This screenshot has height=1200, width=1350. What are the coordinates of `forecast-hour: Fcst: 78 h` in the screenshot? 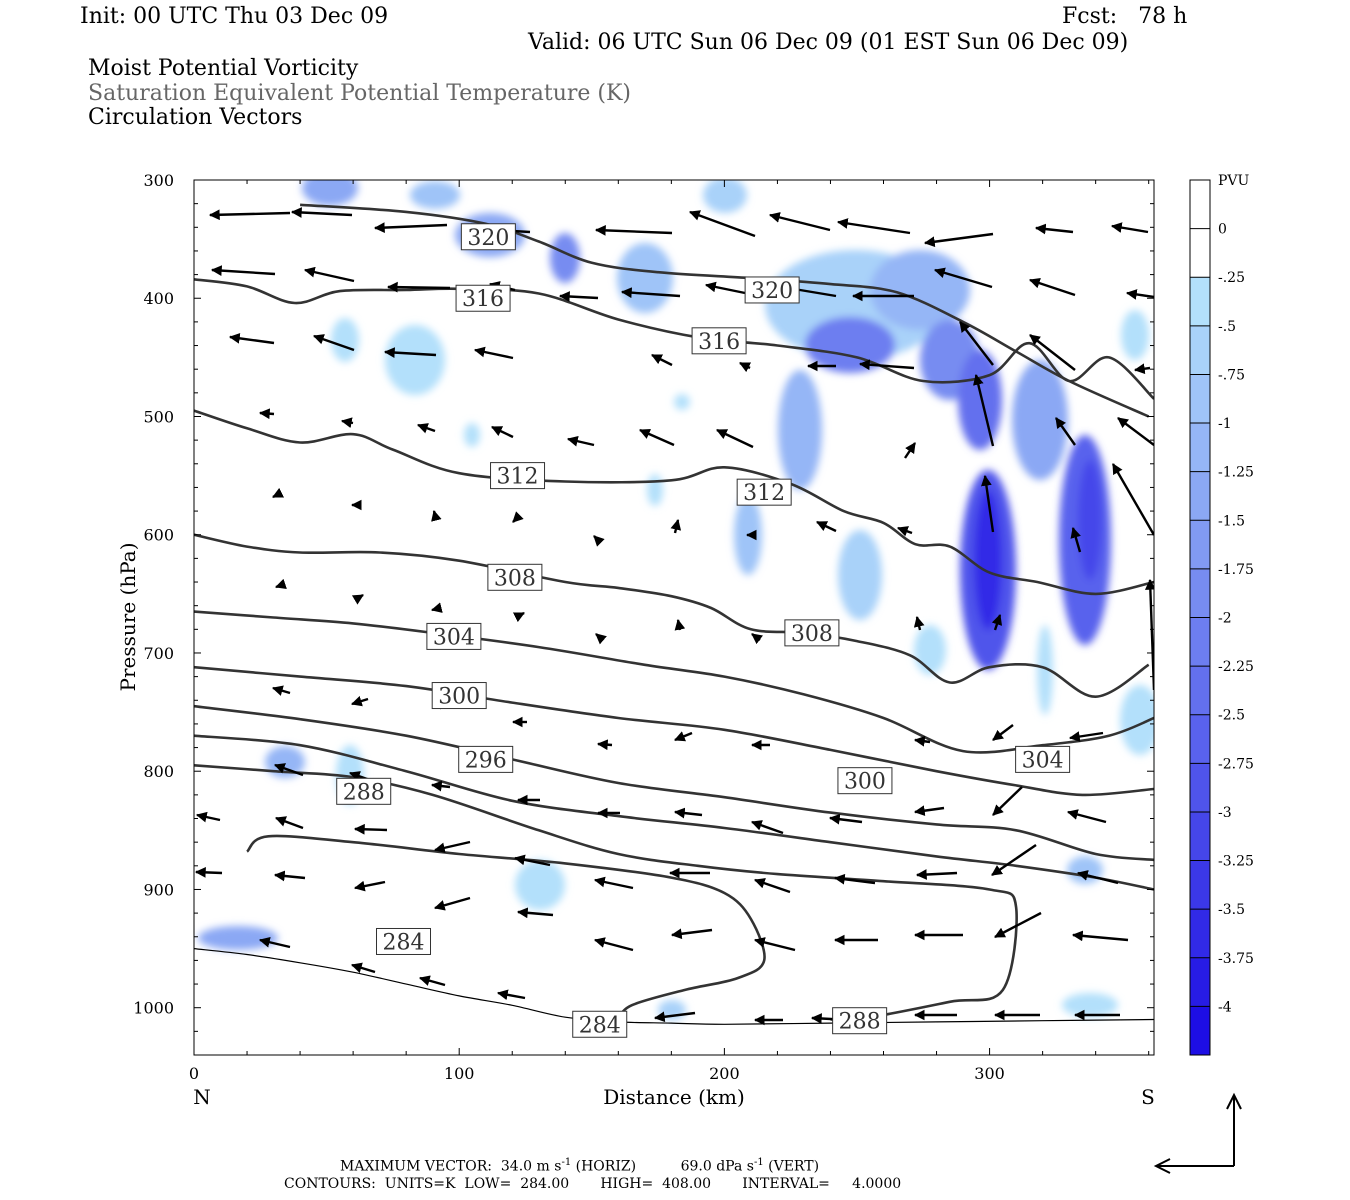 It's located at (1125, 16).